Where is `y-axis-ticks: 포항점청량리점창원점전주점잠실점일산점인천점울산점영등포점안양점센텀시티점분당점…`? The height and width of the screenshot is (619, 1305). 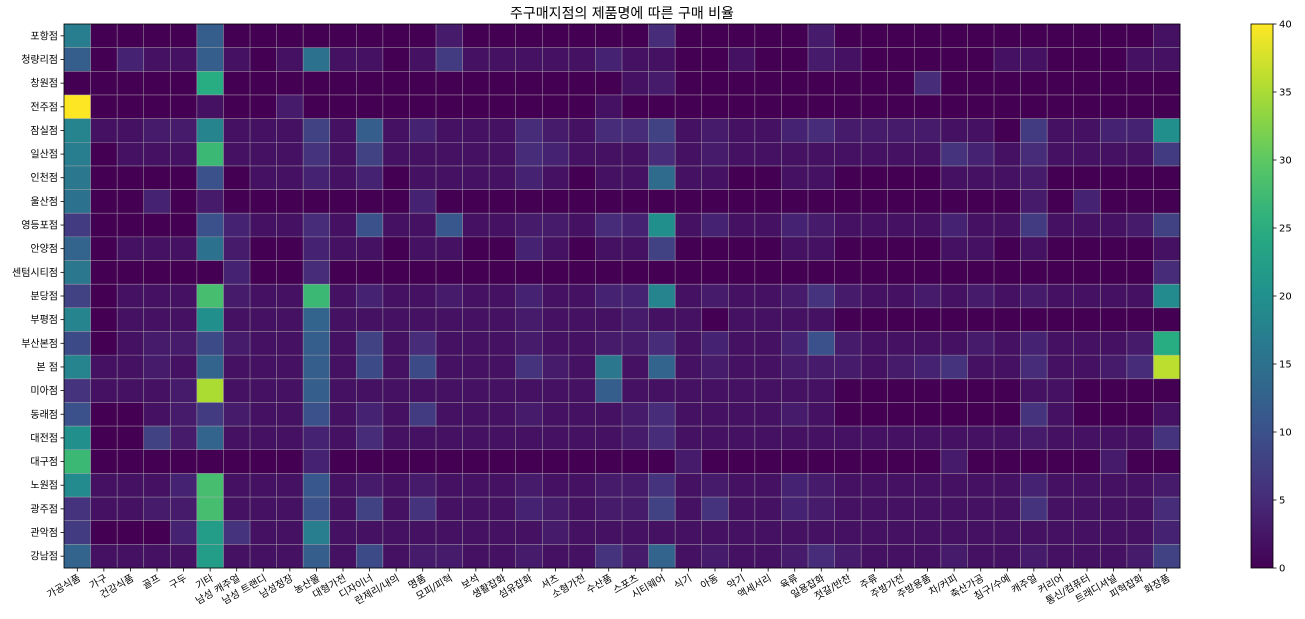 y-axis-ticks: 포항점청량리점창원점전주점잠실점일산점인천점울산점영등포점안양점센텀시티점분당점… is located at coordinates (38, 296).